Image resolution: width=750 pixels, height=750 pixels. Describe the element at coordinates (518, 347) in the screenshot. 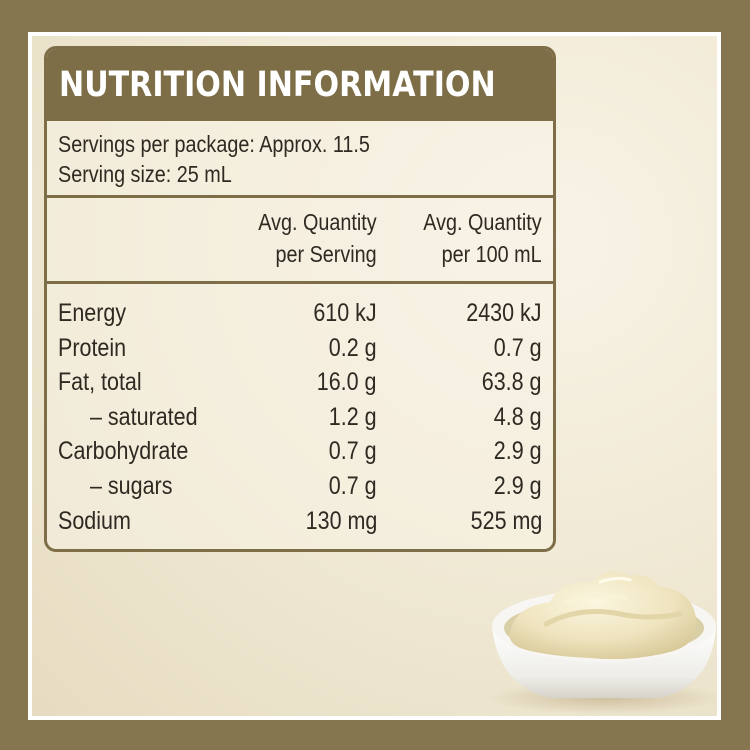

I see `per-100-value: 0.7 g` at that location.